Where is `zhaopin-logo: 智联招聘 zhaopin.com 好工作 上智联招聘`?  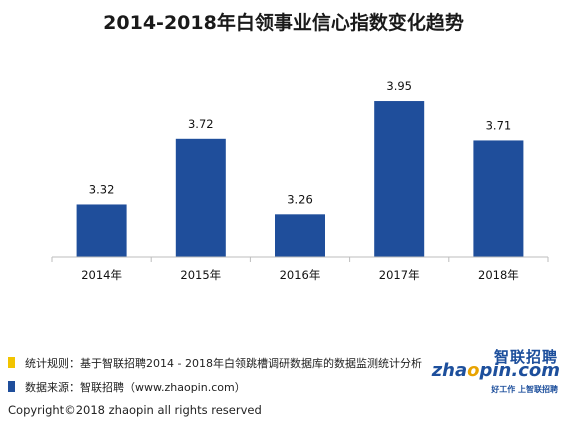
zhaopin-logo: 智联招聘 zhaopin.com 好工作 上智联招聘 is located at coordinates (497, 374).